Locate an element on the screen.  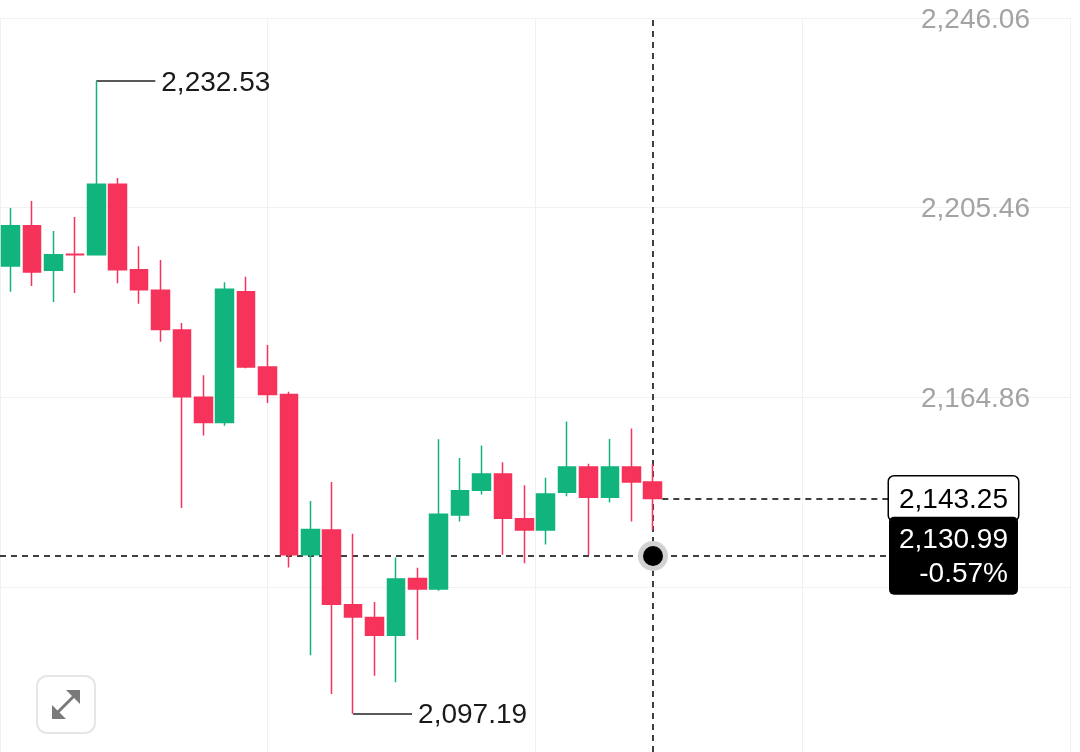
ref-line-label: 2,143.25 is located at coordinates (953, 498).